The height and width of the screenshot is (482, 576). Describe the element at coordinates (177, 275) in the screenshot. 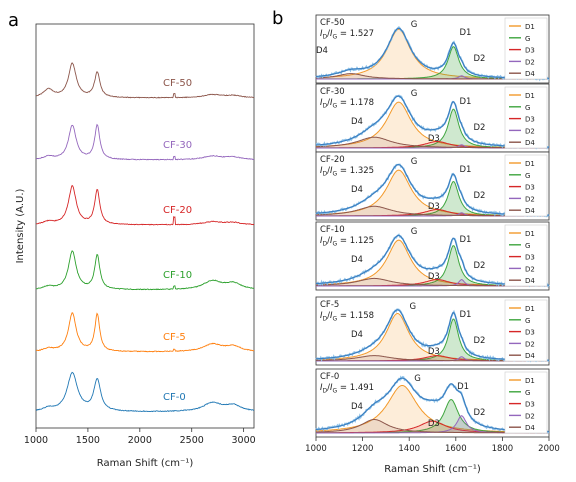

I see `sample-label-cf-10: CF-10` at that location.